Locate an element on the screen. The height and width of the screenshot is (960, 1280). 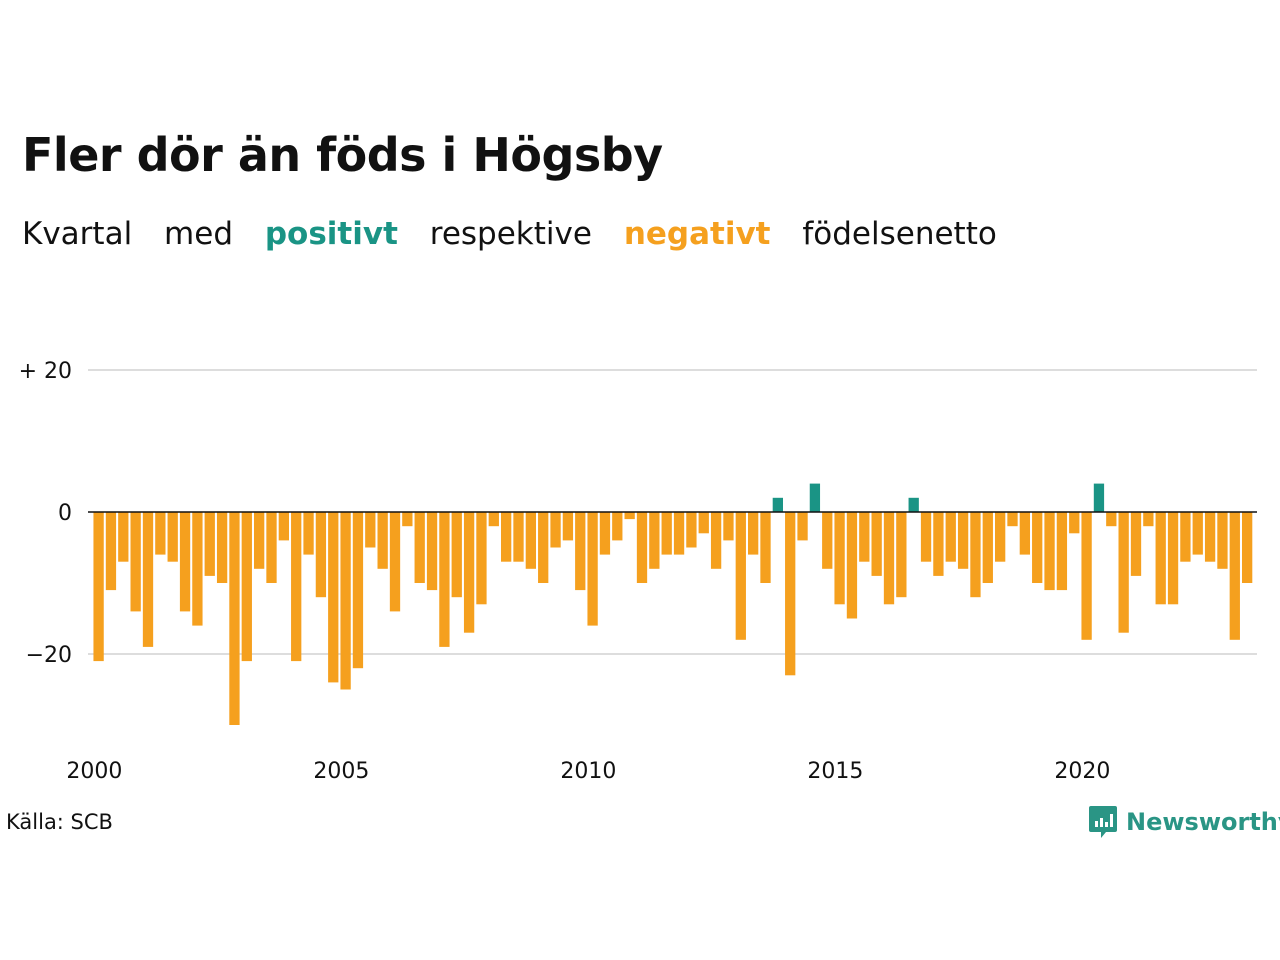
subtitle-word-fodelsenetto: födelsenetto is located at coordinates (899, 234).